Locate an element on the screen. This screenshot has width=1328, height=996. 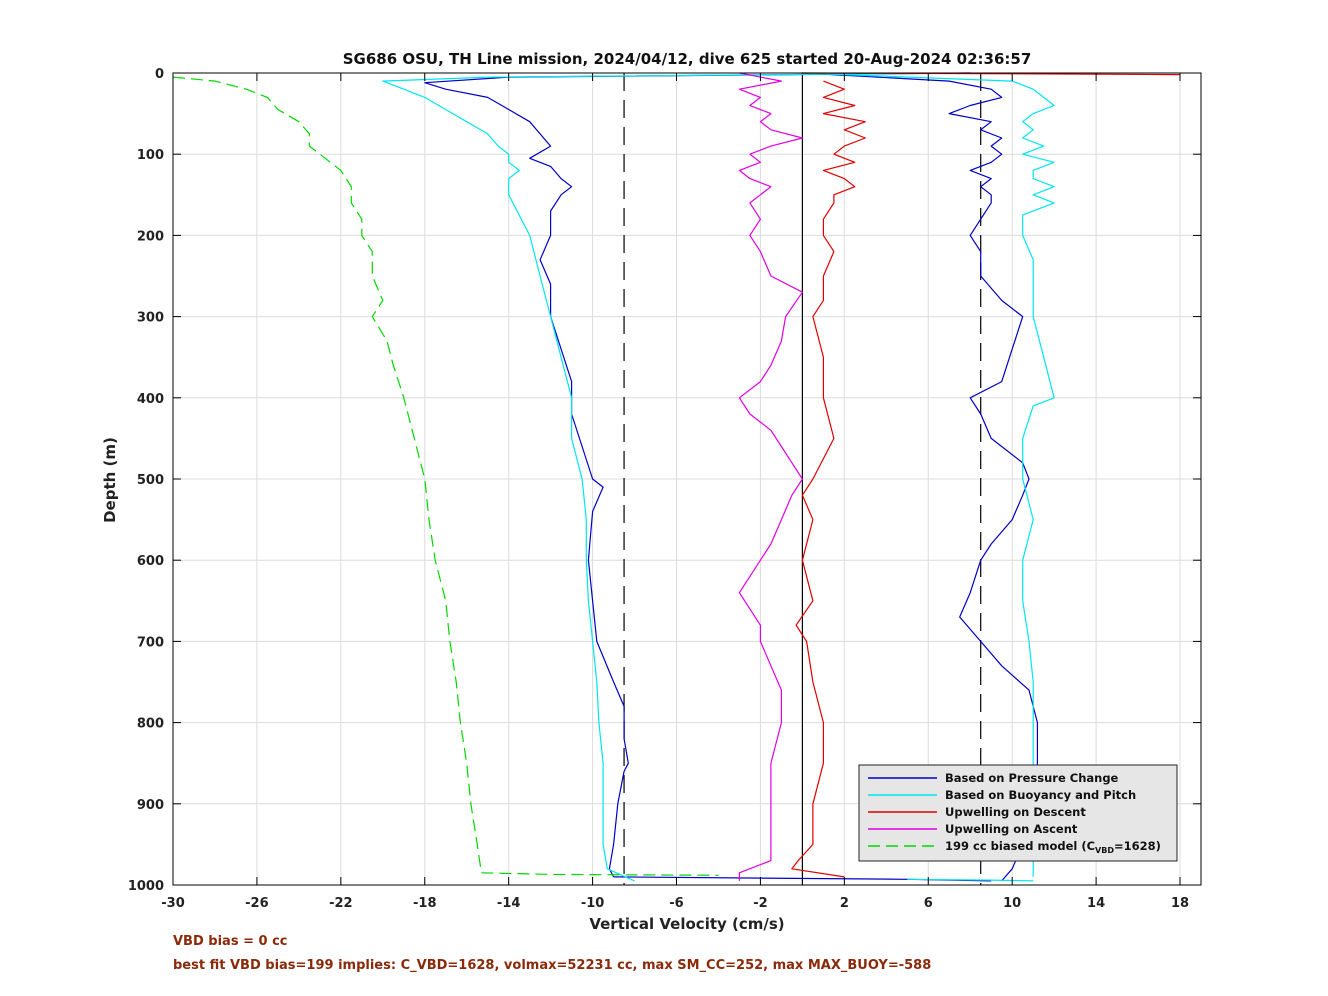
y-tick-label: 600 is located at coordinates (150, 561).